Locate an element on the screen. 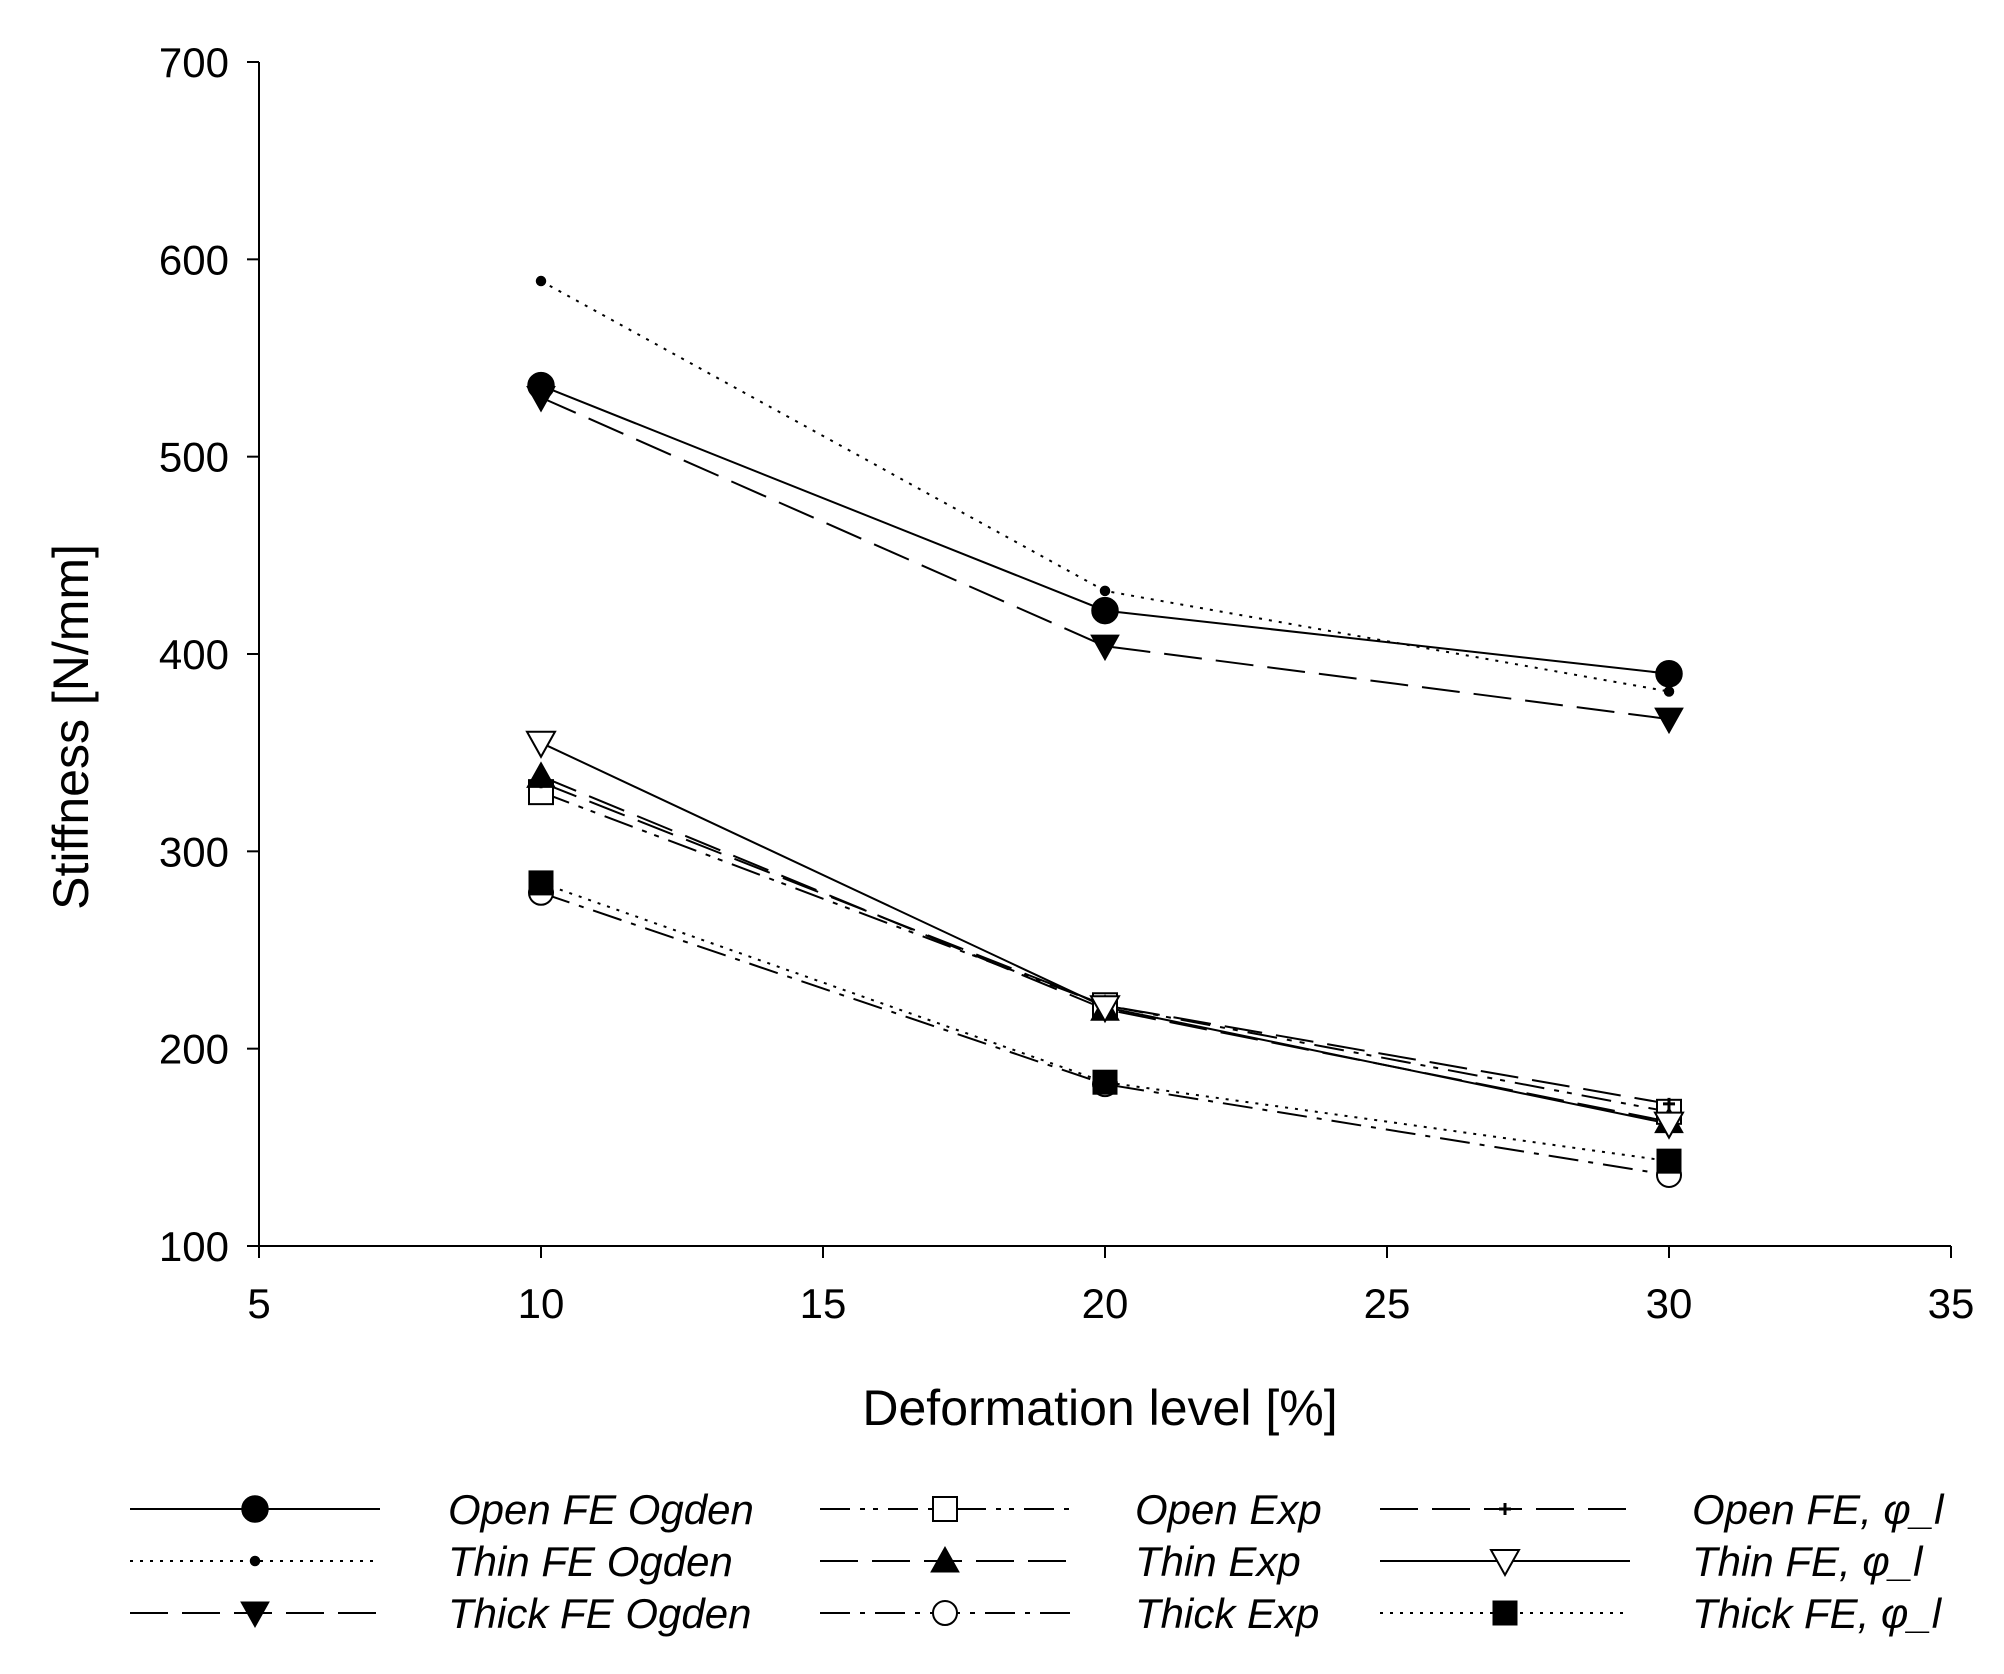 The width and height of the screenshot is (2004, 1674). legend-label: Open FE Ogden is located at coordinates (601, 1509).